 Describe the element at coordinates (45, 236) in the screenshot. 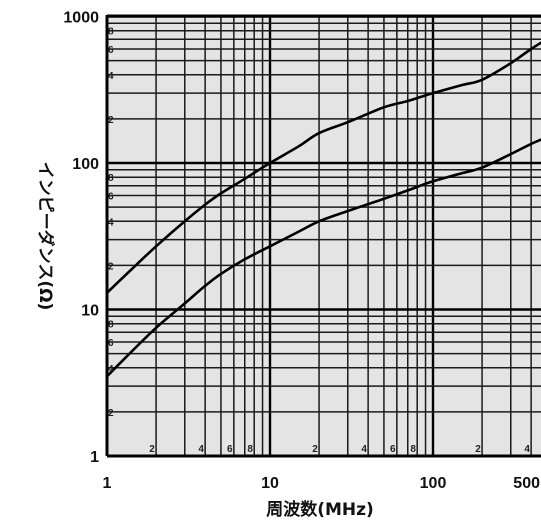

I see `y-axis-title: インピーダンス(Ω)` at that location.